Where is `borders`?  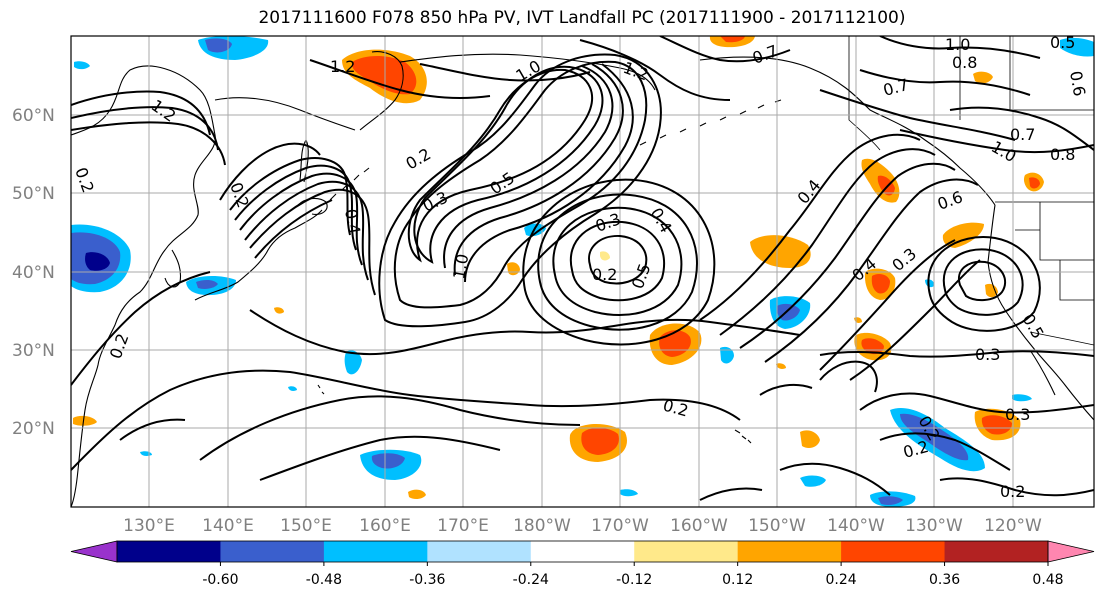 borders is located at coordinates (971, 191).